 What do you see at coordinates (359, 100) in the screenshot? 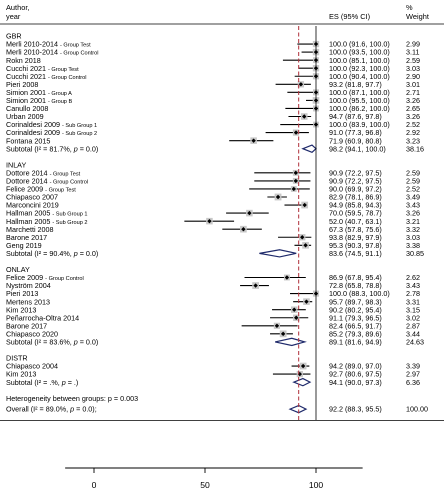
I see `row-ci: 100.0 (95.5, 100.0)` at bounding box center [359, 100].